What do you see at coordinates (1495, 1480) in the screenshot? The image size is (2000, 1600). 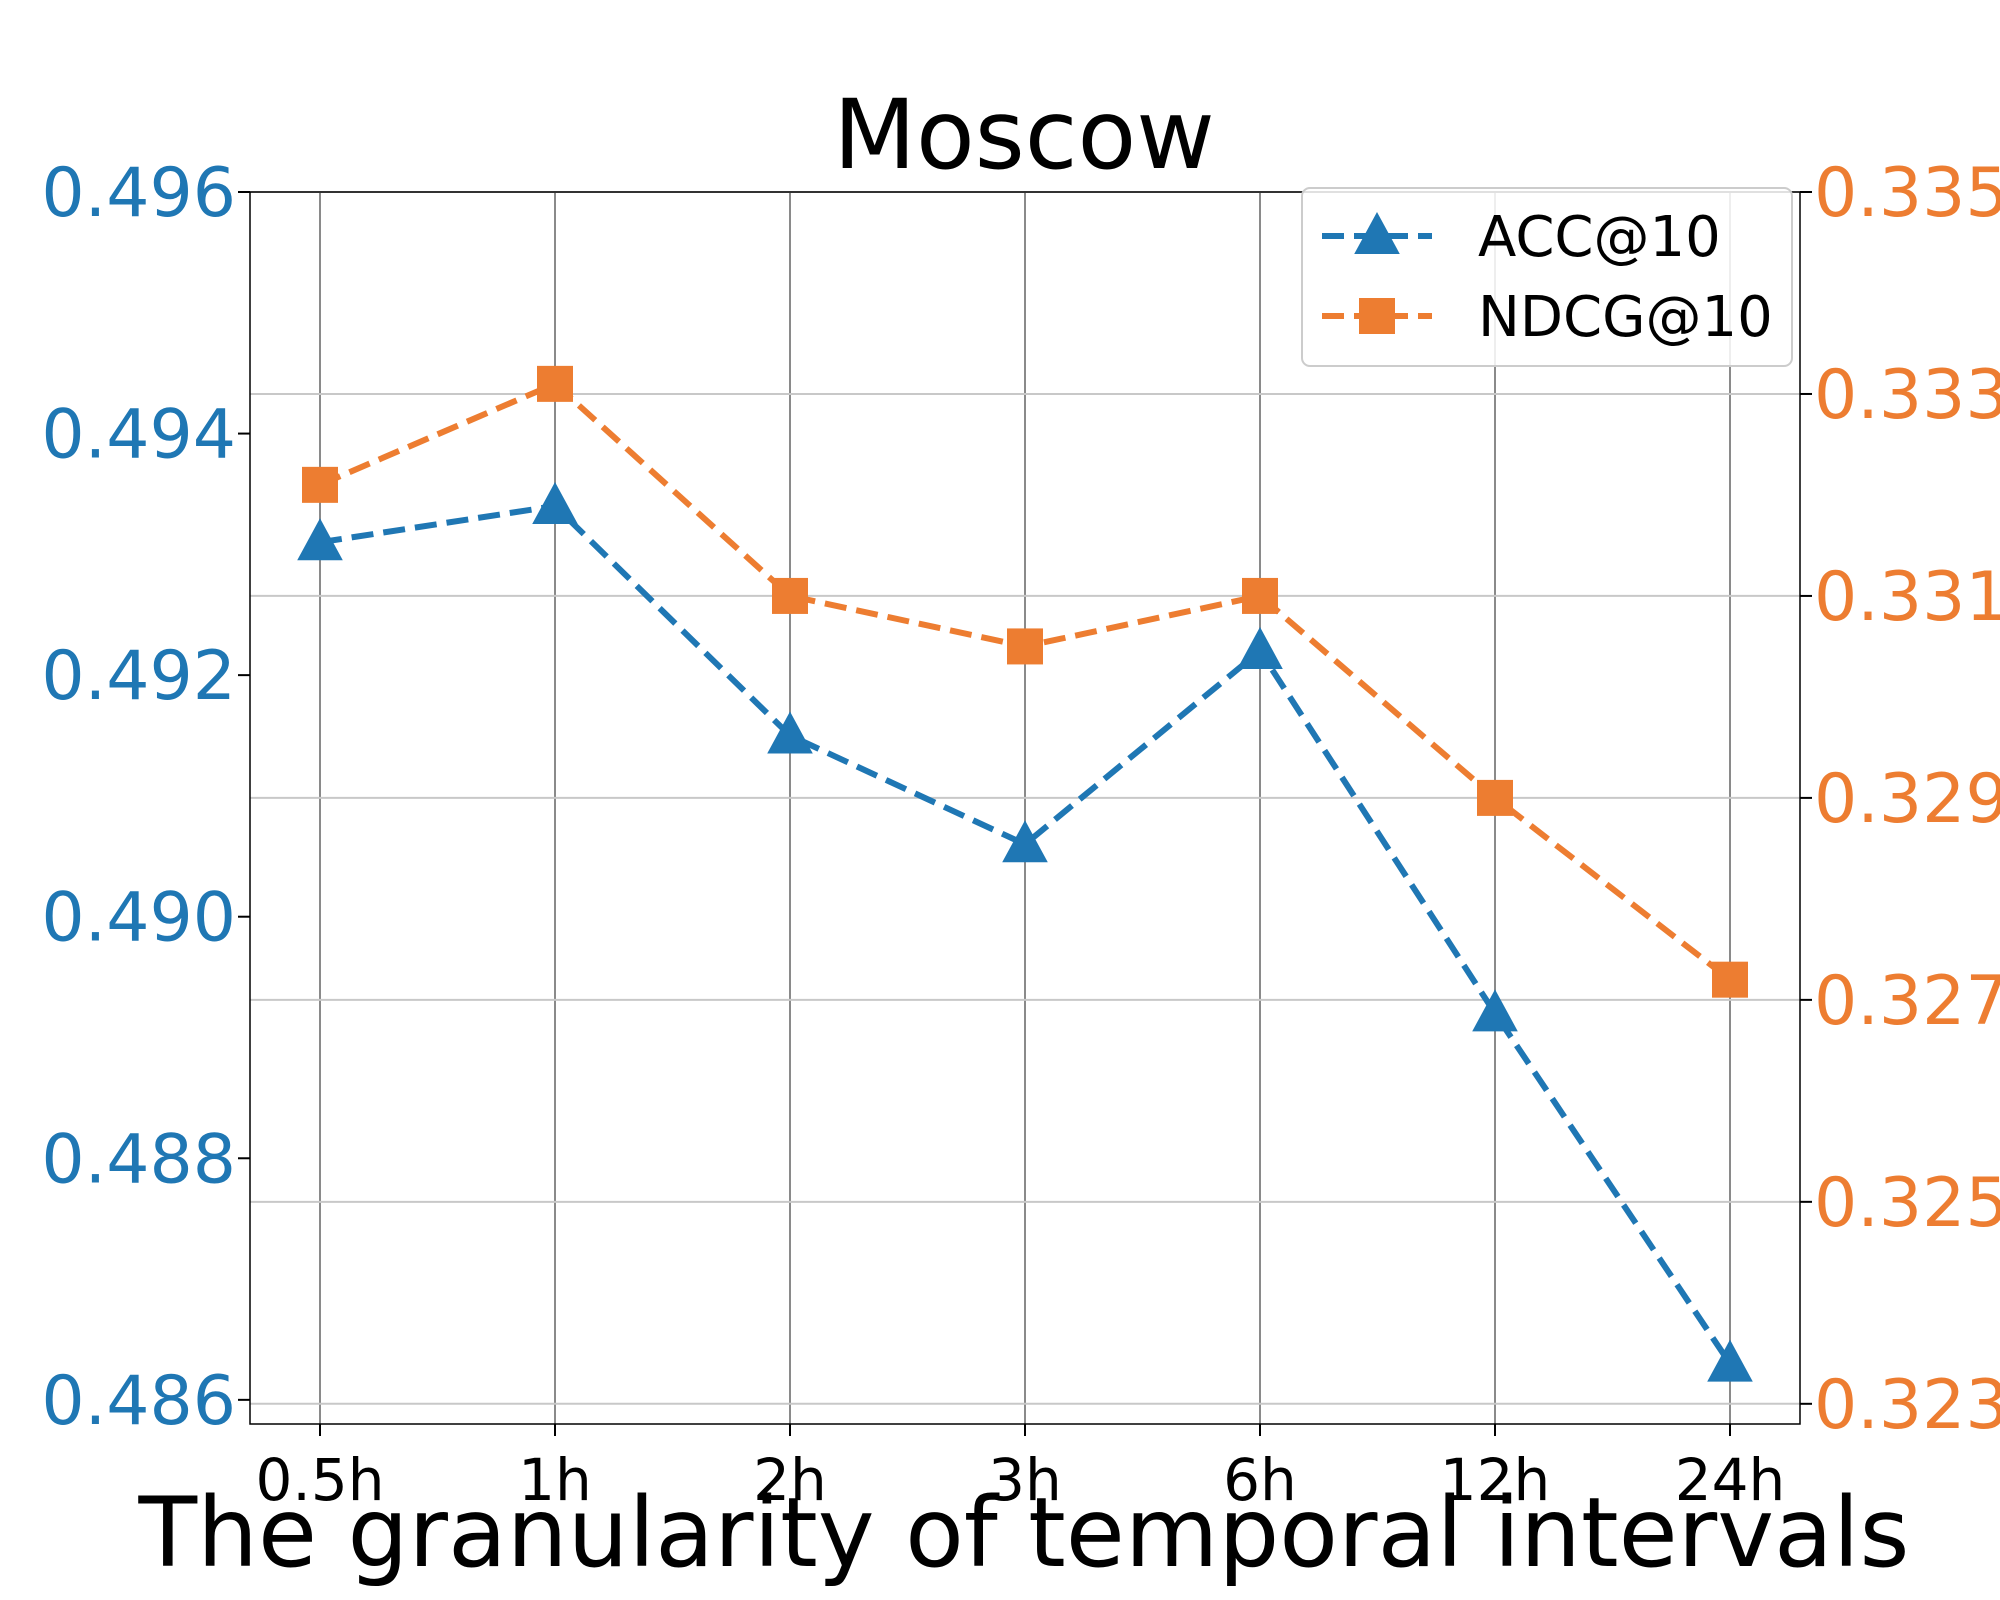 I see `x-tick-label: 12h` at bounding box center [1495, 1480].